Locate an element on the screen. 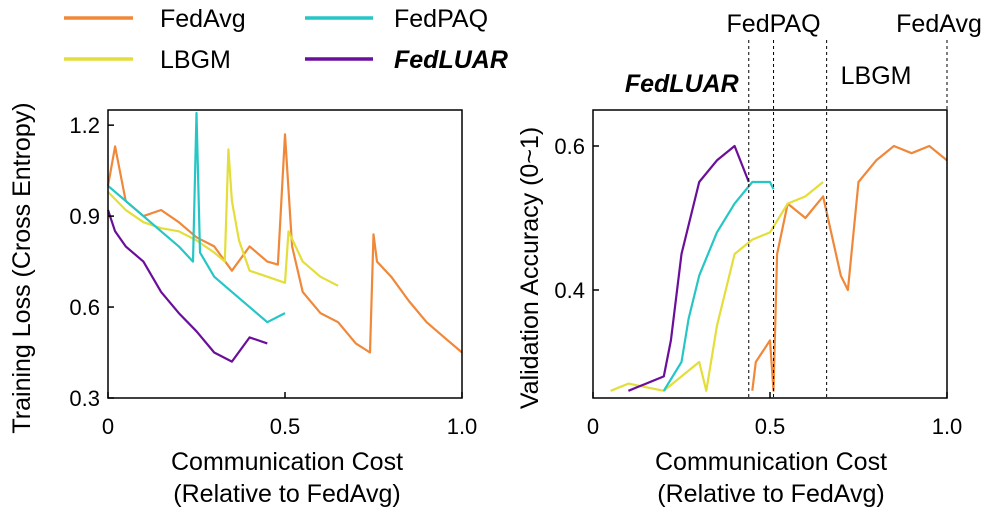 This screenshot has height=510, width=996. annotation-label-fedpaq: FedPAQ is located at coordinates (774, 24).